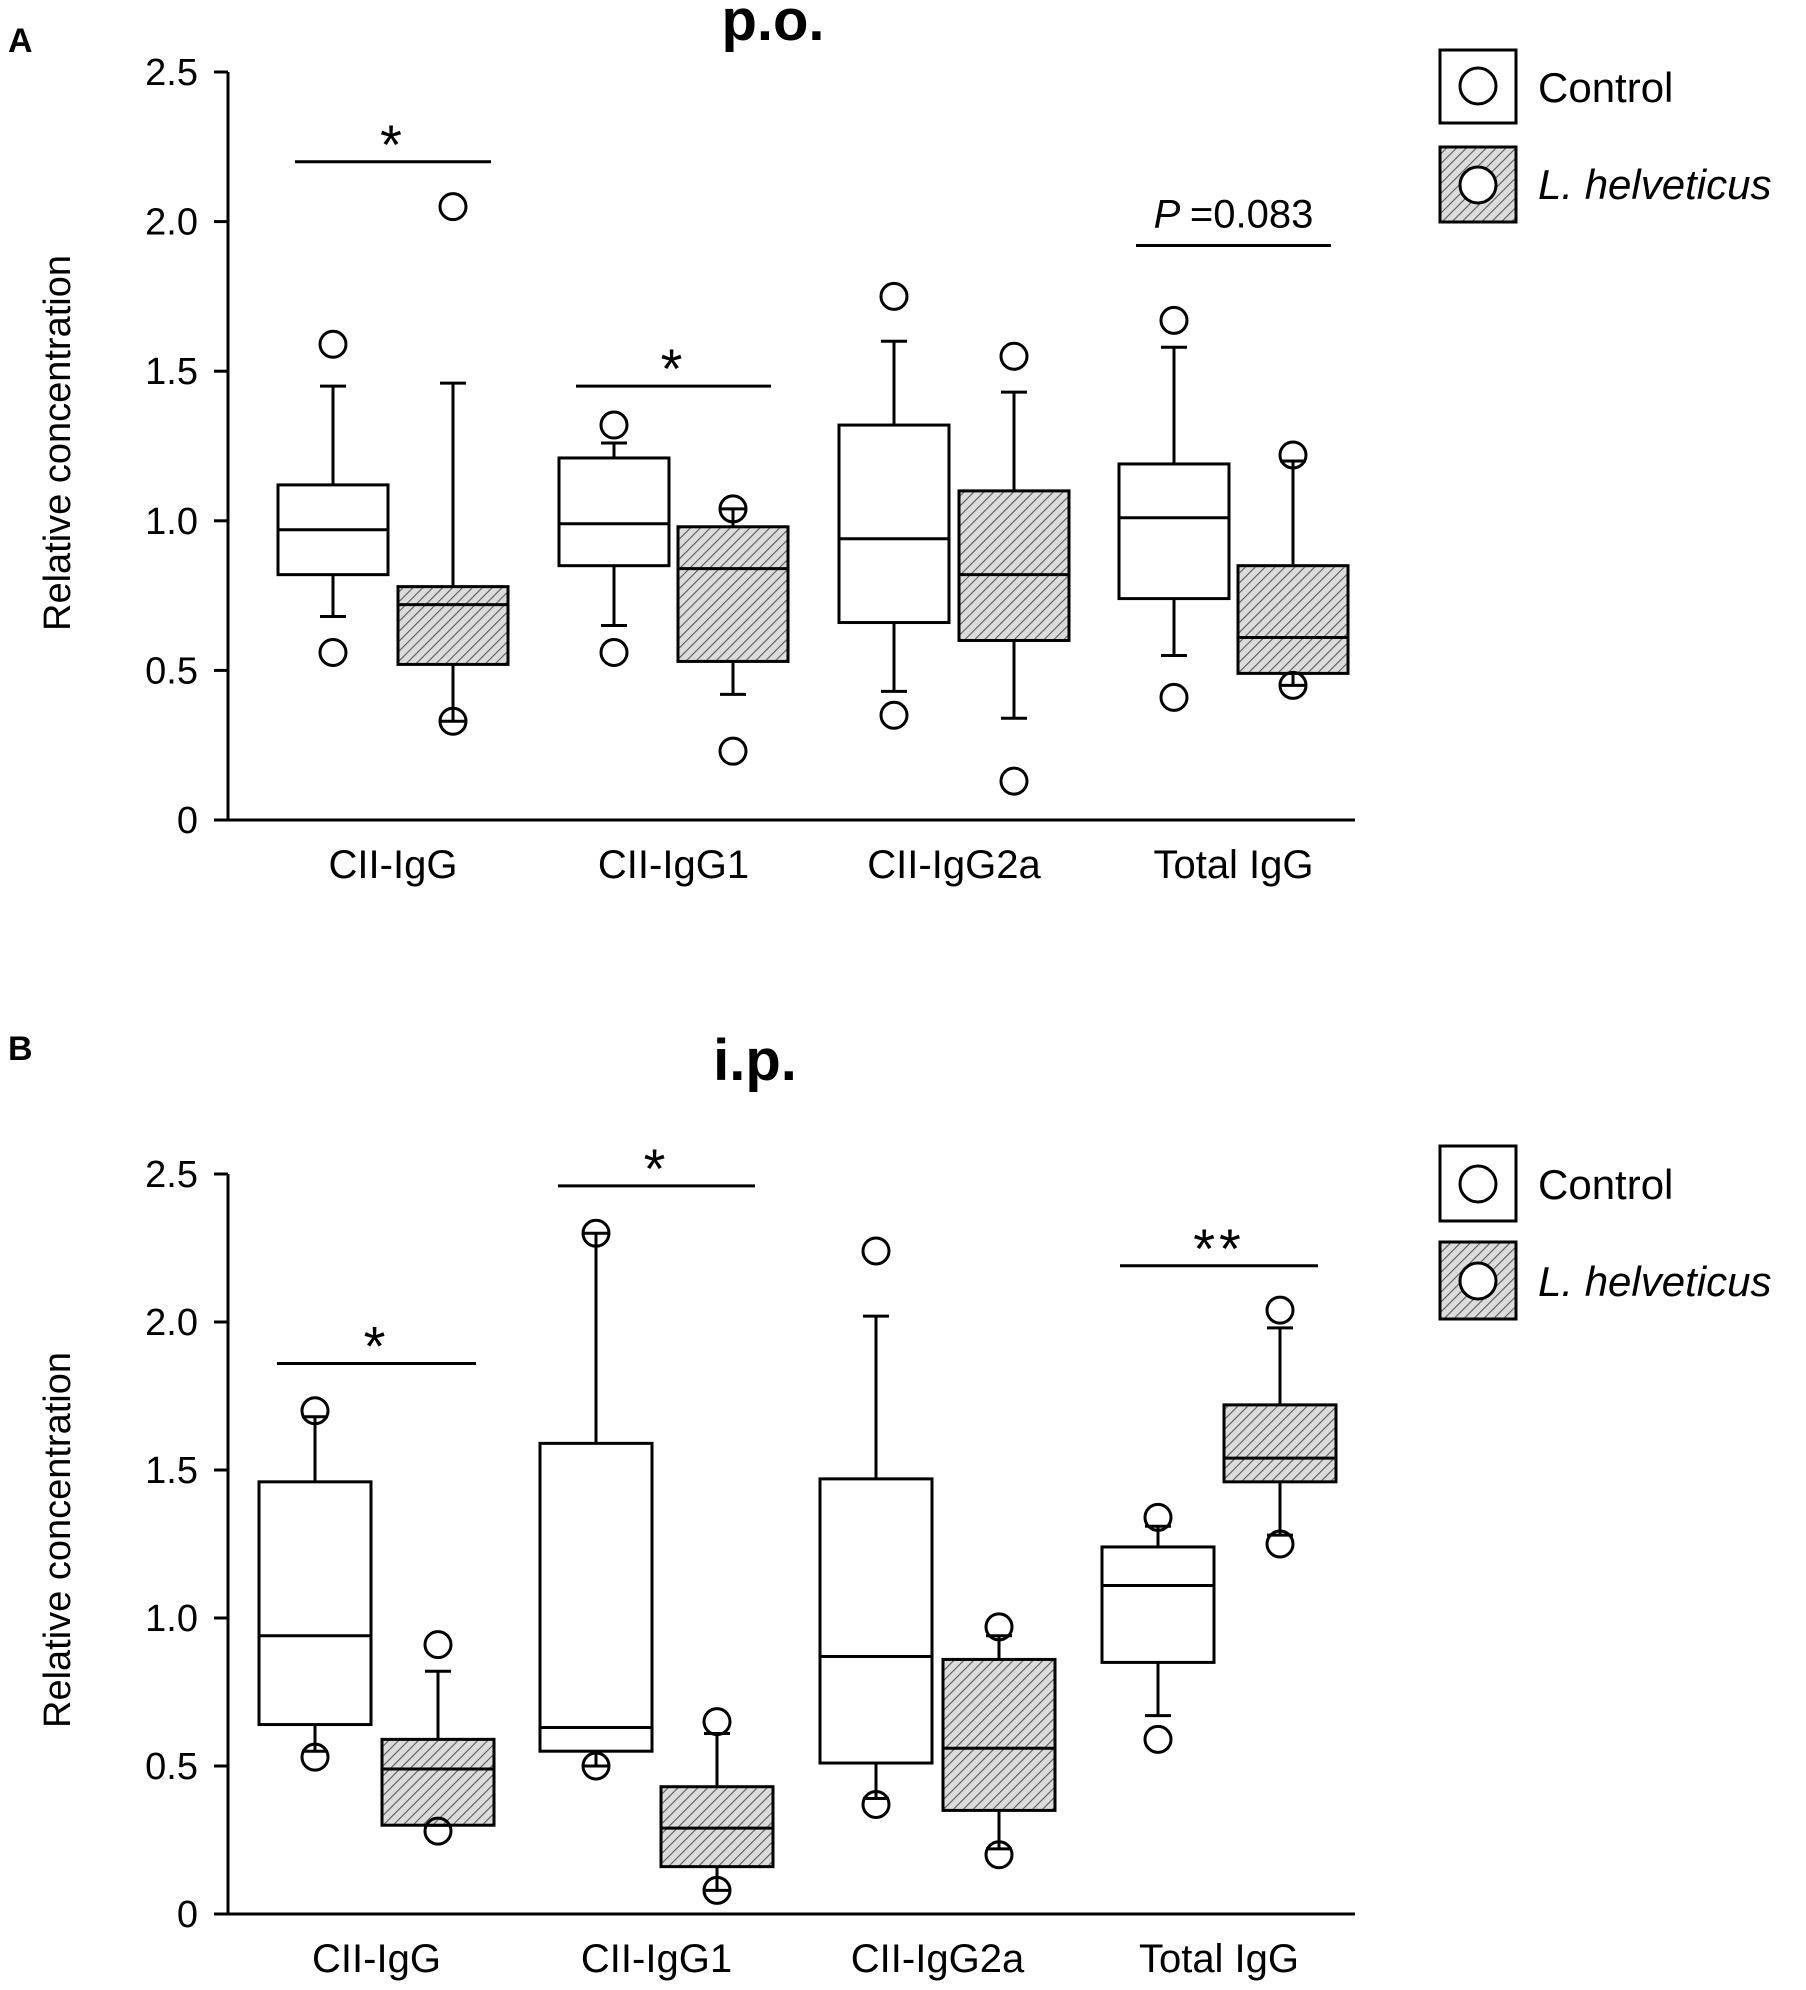 Image resolution: width=1806 pixels, height=1990 pixels. I want to click on legend-a: Control L. helveticus, so click(1604, 136).